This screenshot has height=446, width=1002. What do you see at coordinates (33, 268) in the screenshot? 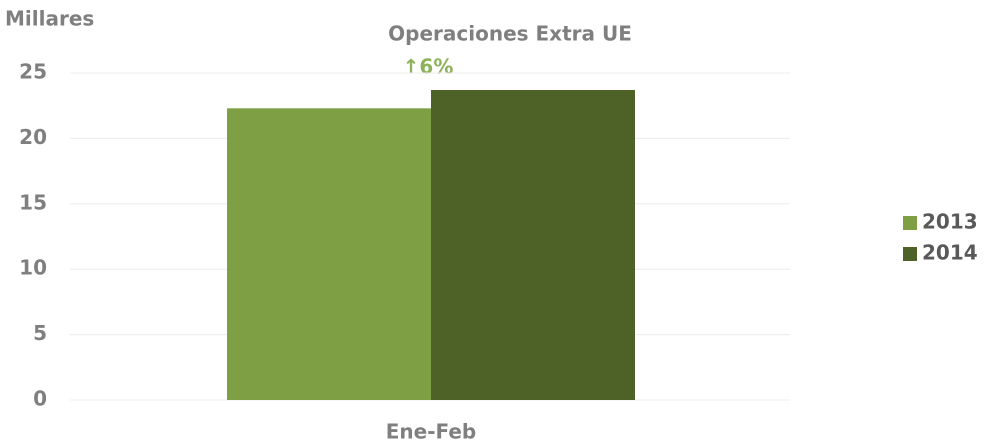
I see `y-tick-label: 10` at bounding box center [33, 268].